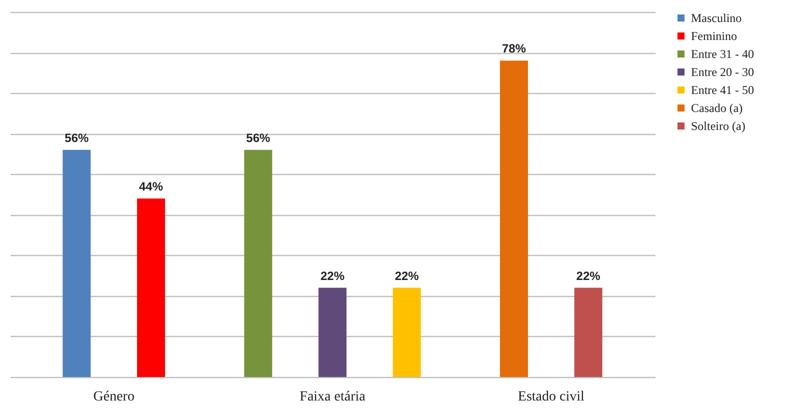 This screenshot has width=798, height=415. I want to click on legend-label: Entre 31 - 40, so click(722, 54).